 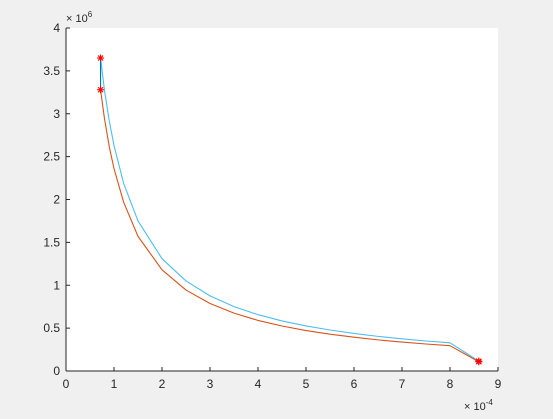 I want to click on x-exponent-label: × 10⁻⁴, so click(x=478, y=405).